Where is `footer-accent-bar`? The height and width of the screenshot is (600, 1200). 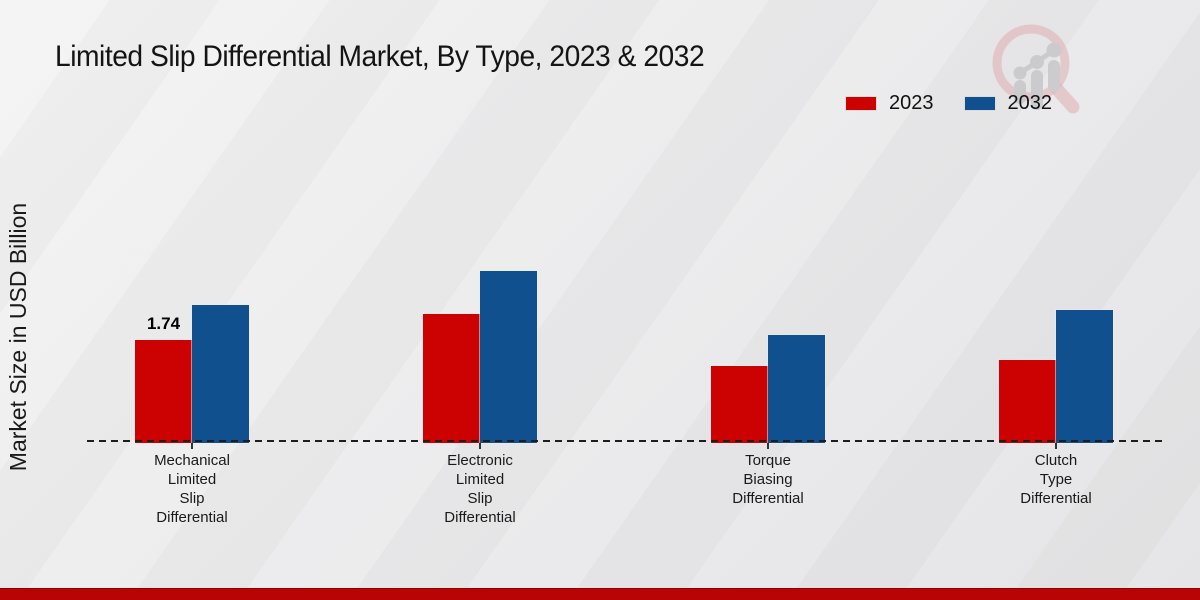
footer-accent-bar is located at coordinates (600, 594).